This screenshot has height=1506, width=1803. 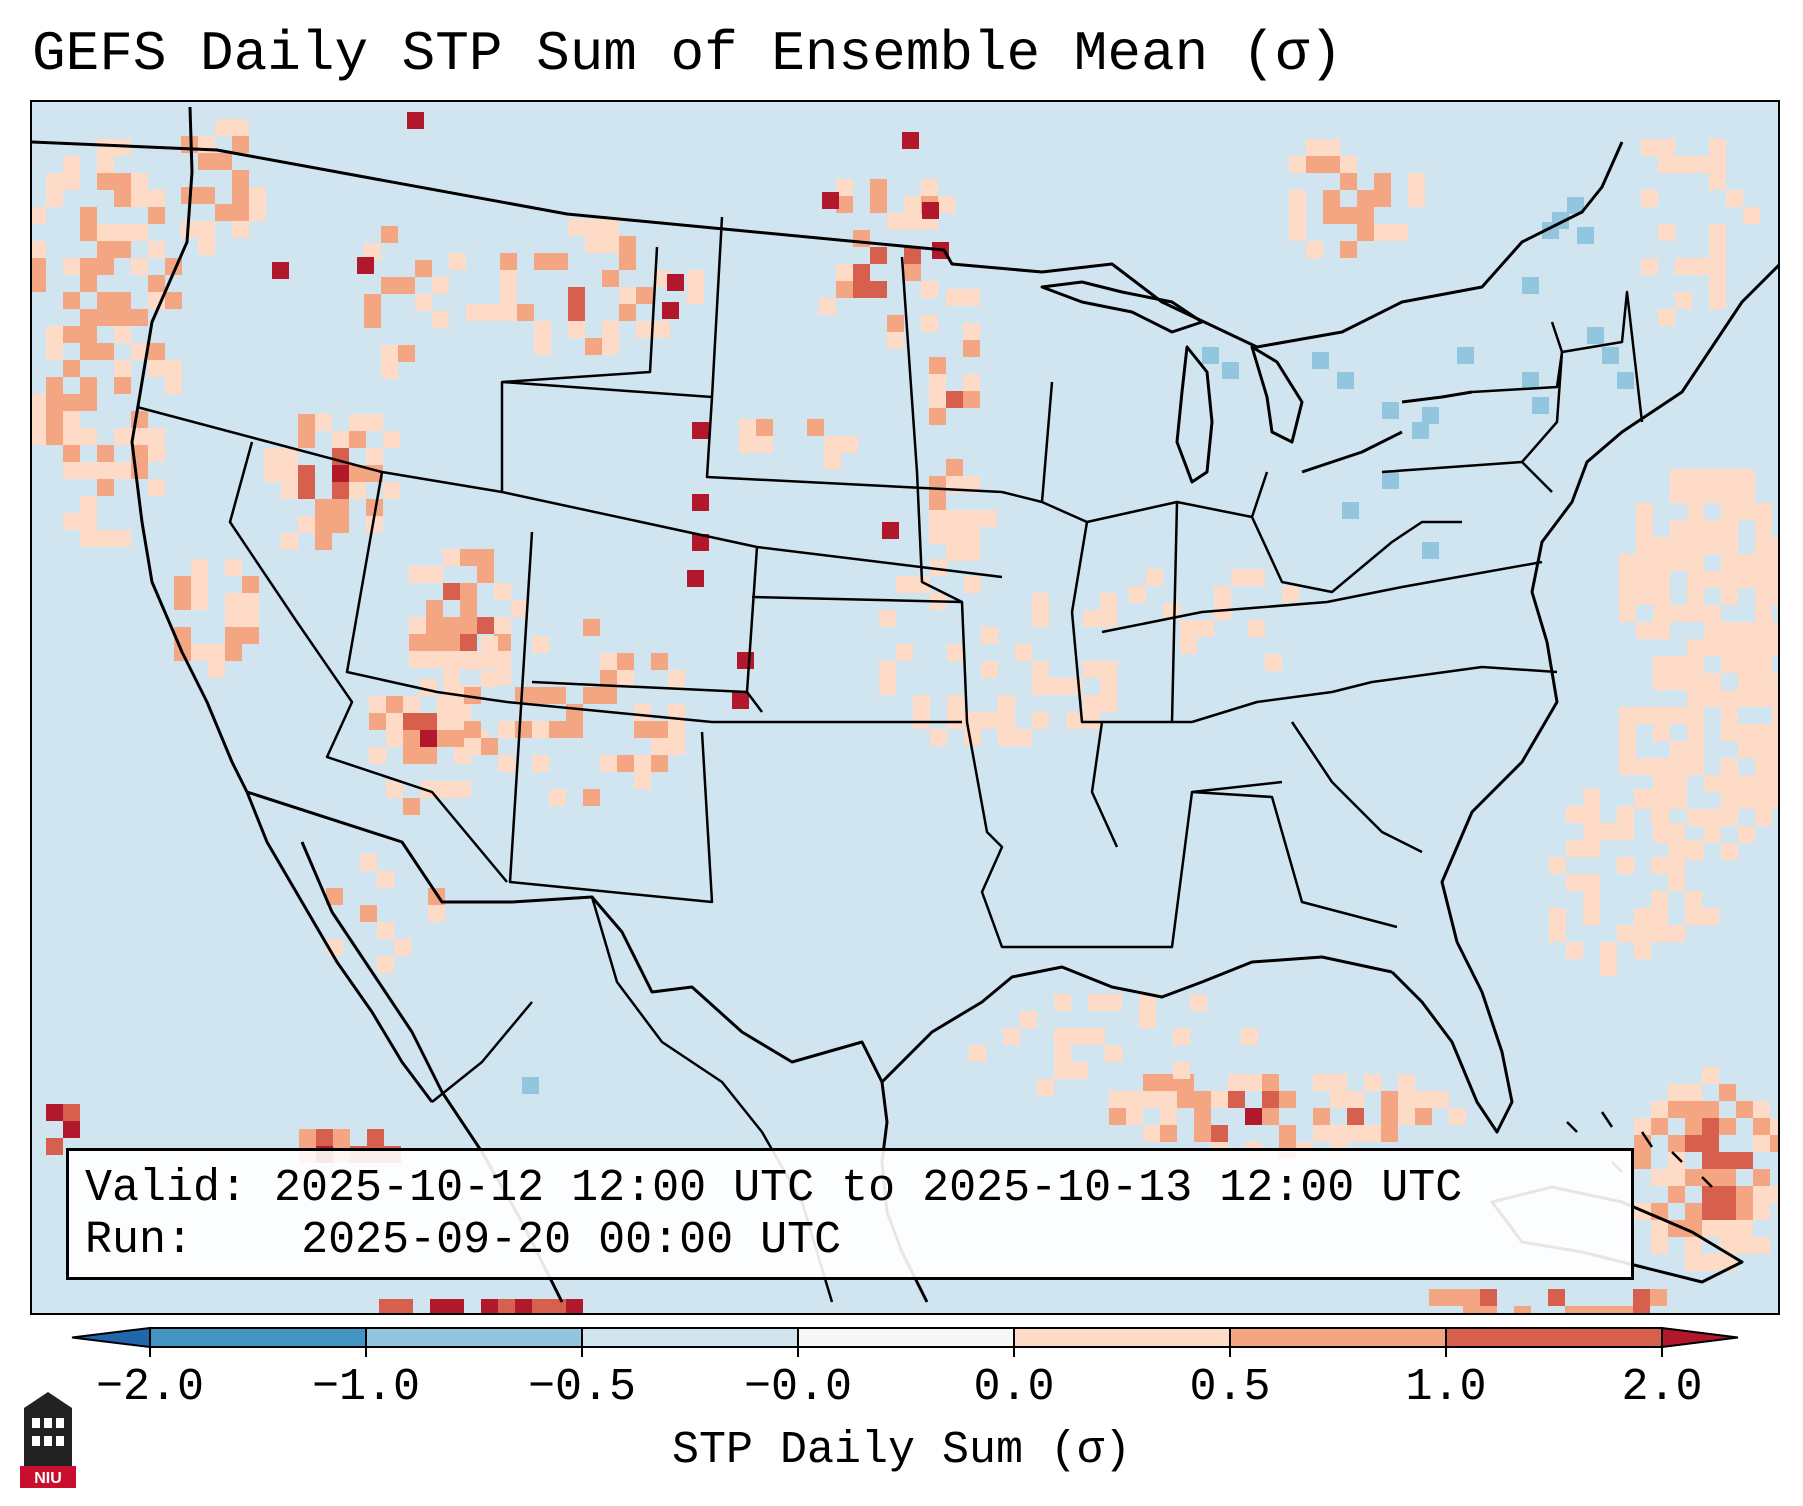 What do you see at coordinates (1194, 414) in the screenshot?
I see `great-lakes-michigan` at bounding box center [1194, 414].